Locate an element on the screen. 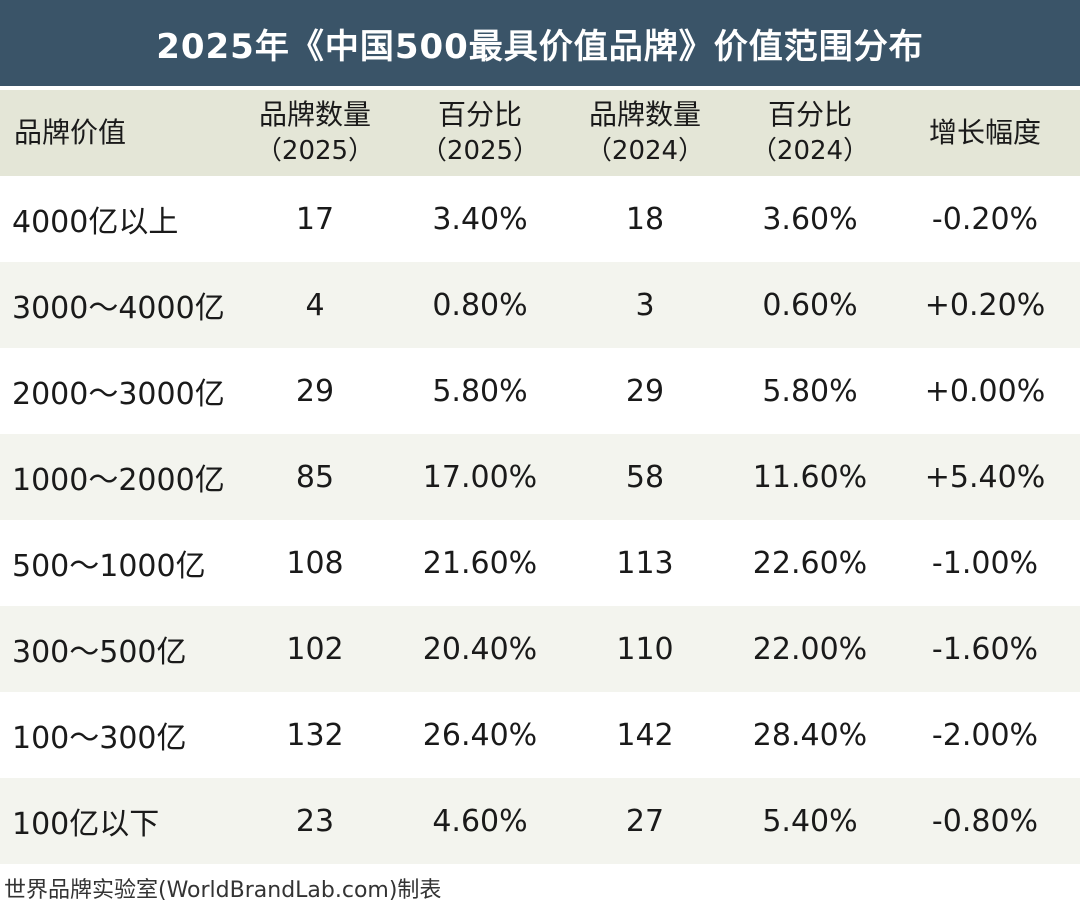  cell-percent-2025: 4.60% is located at coordinates (480, 821).